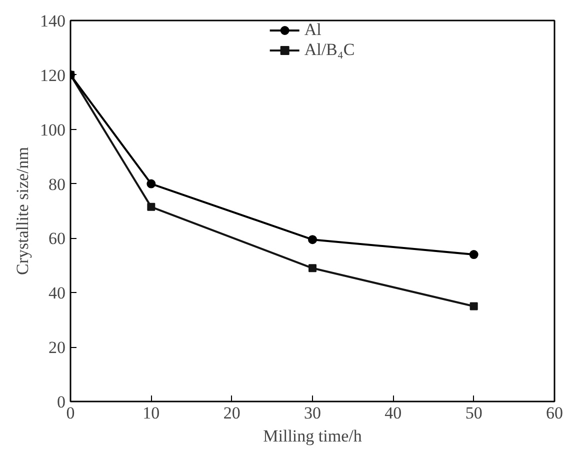 The height and width of the screenshot is (456, 579). I want to click on x-tick-label: 30, so click(312, 413).